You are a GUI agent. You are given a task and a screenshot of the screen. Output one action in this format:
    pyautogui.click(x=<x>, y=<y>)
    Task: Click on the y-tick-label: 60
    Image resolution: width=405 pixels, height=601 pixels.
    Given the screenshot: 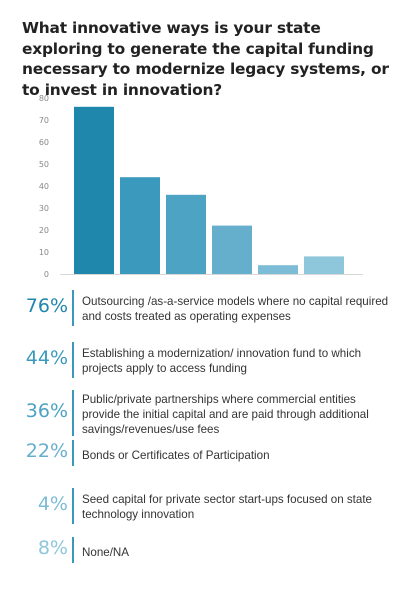 What is the action you would take?
    pyautogui.click(x=44, y=142)
    